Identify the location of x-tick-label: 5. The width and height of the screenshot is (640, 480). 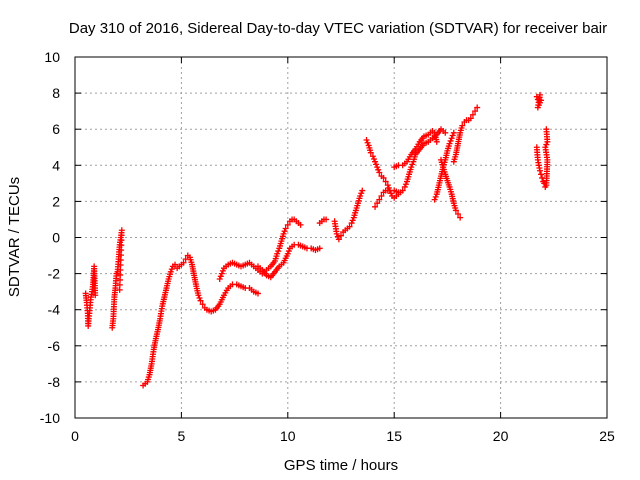
(182, 436).